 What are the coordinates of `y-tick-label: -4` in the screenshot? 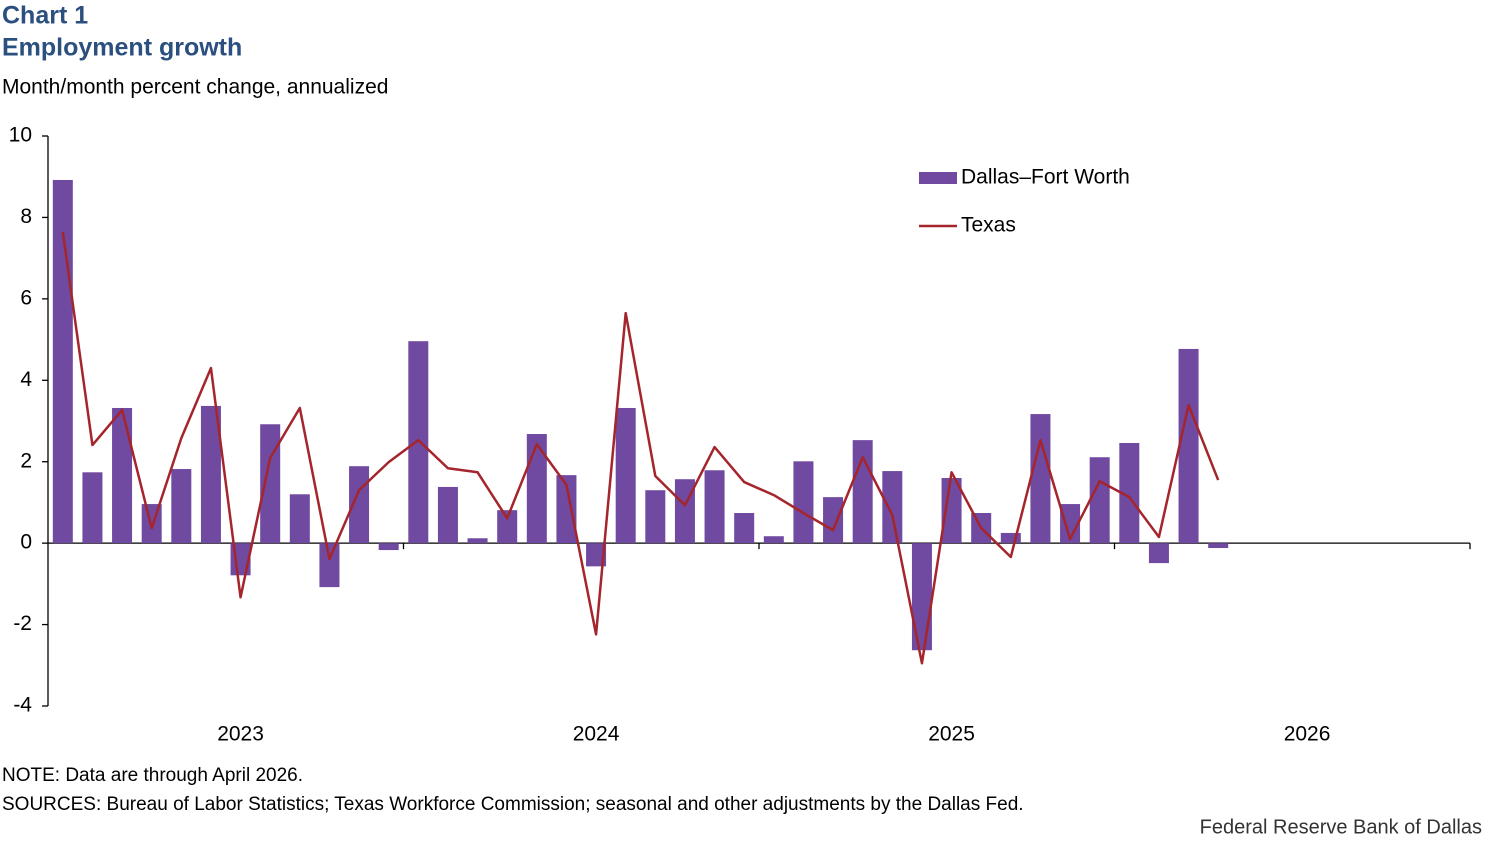 It's located at (22, 705).